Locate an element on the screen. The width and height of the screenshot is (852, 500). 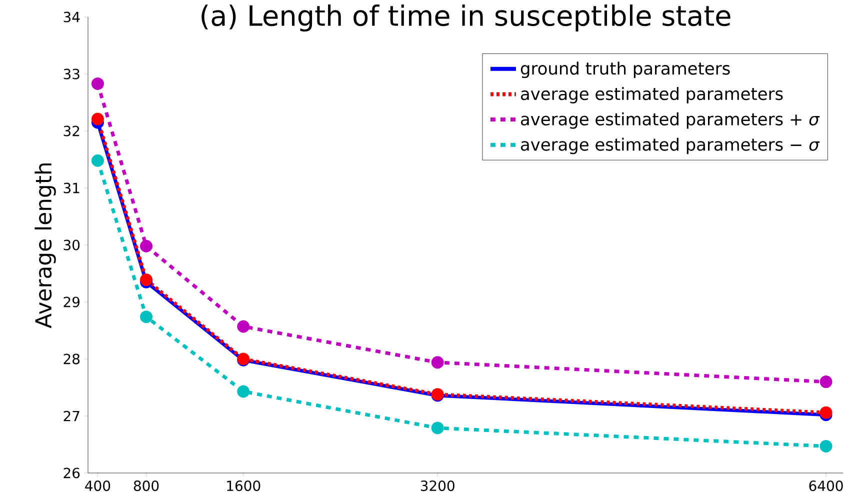
y-axis-title: Average length is located at coordinates (45, 245).